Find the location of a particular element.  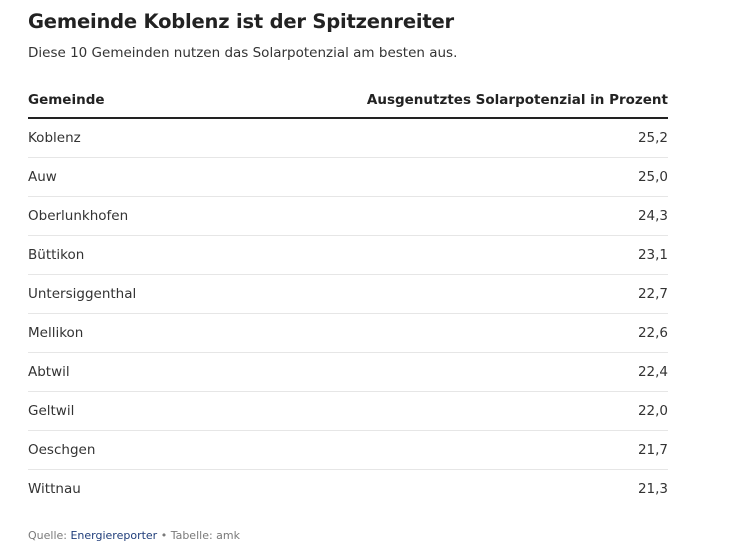

source-prefix: Quelle: is located at coordinates (49, 535).